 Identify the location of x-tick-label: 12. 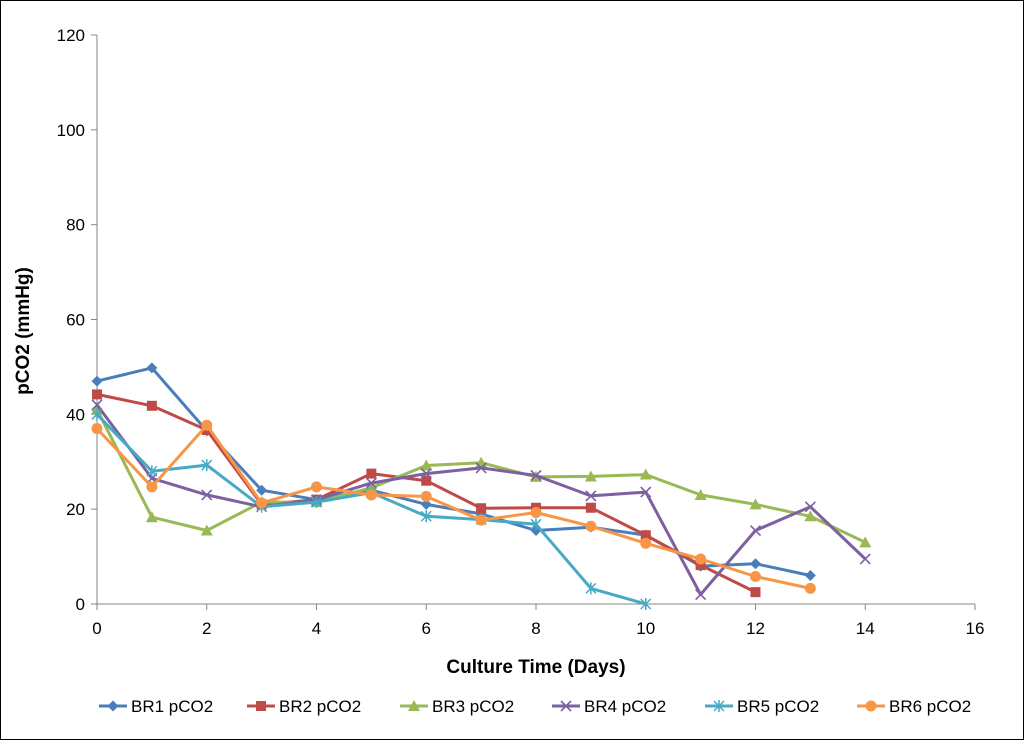
(755, 628).